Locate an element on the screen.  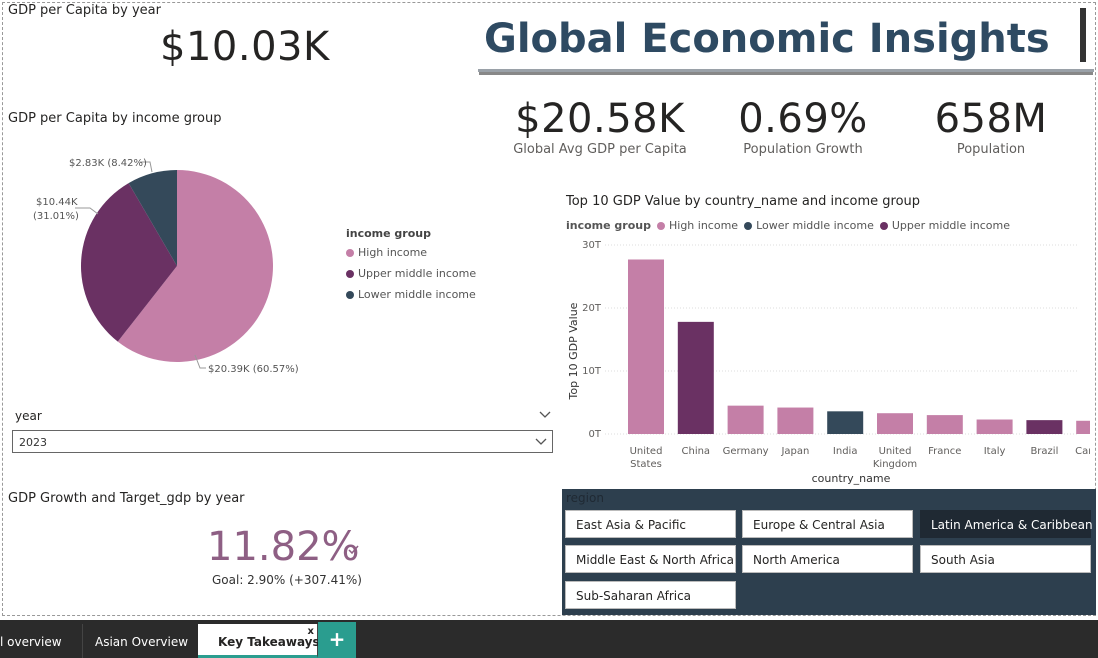
bar-x-tick-label: Canada is located at coordinates (1082, 451).